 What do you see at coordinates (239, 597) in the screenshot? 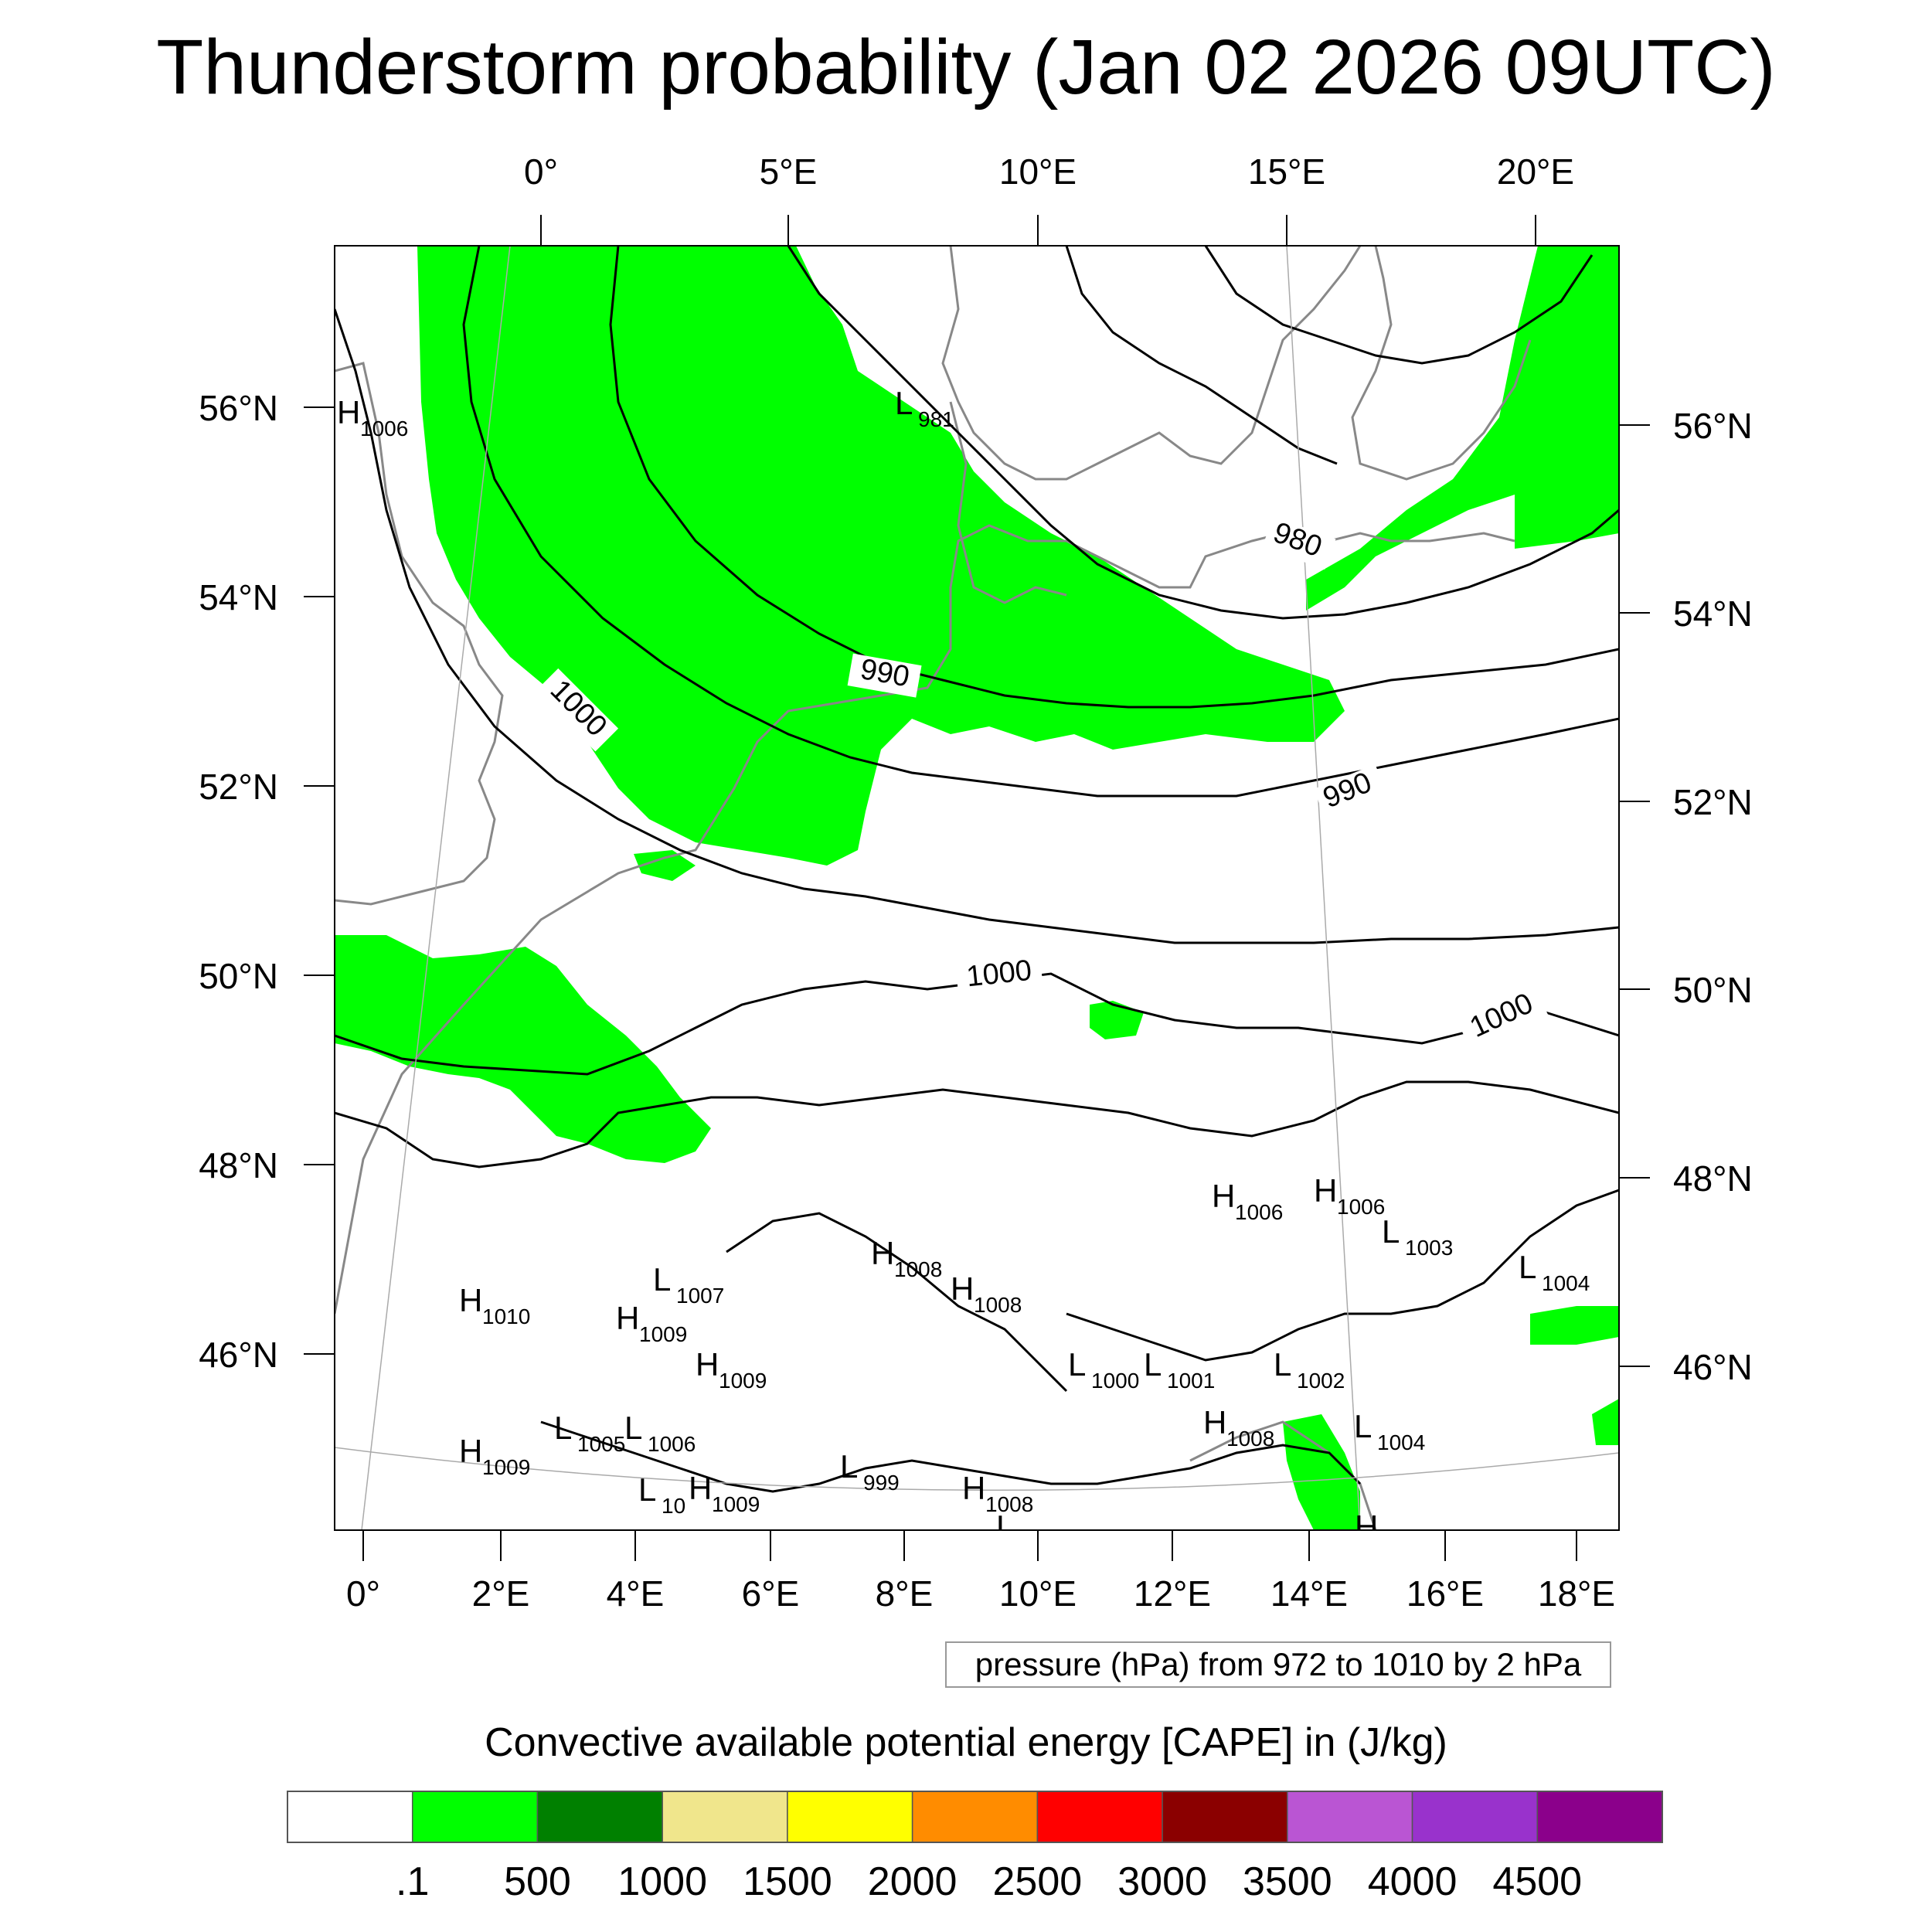
I see `lat-label-left: 54°N` at bounding box center [239, 597].